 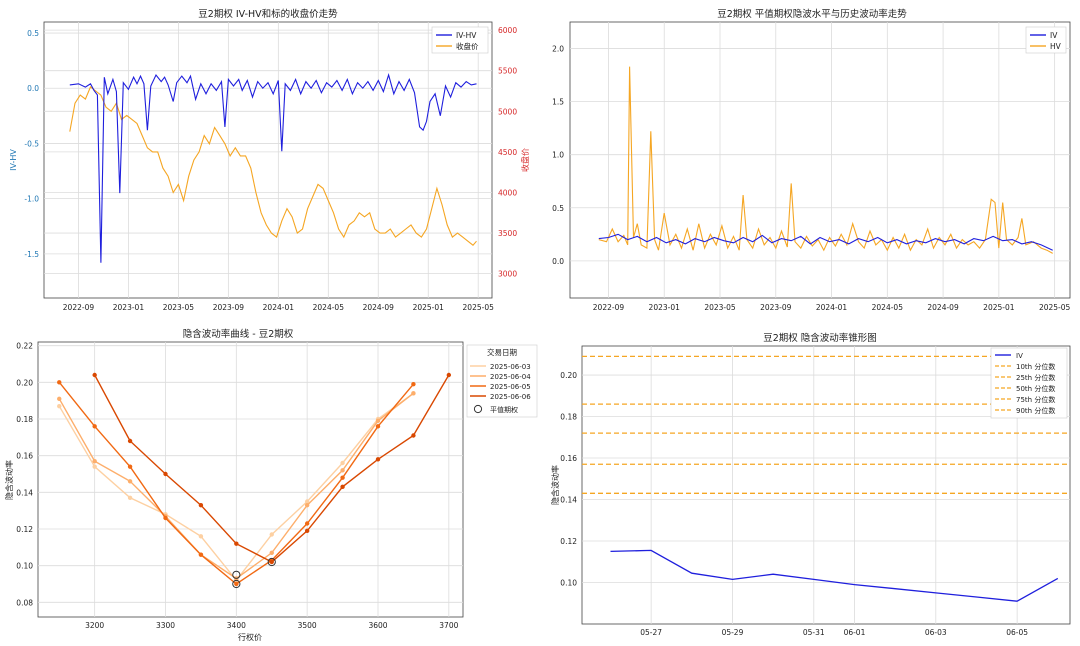 I want to click on legend: IV HV, so click(x=1046, y=40).